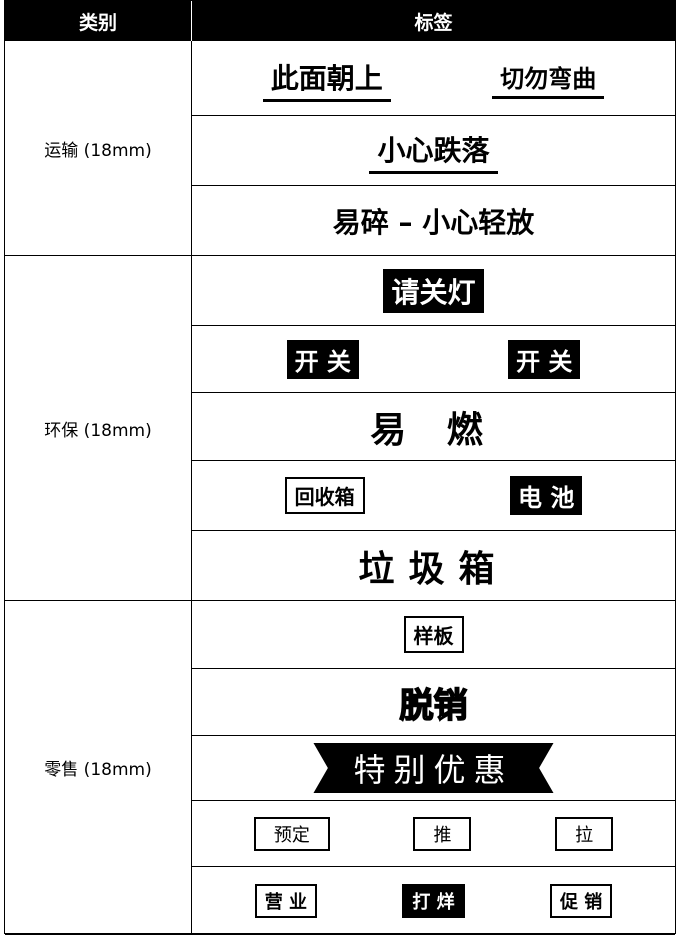 This screenshot has width=681, height=935. I want to click on label-item: 打 烊, so click(433, 900).